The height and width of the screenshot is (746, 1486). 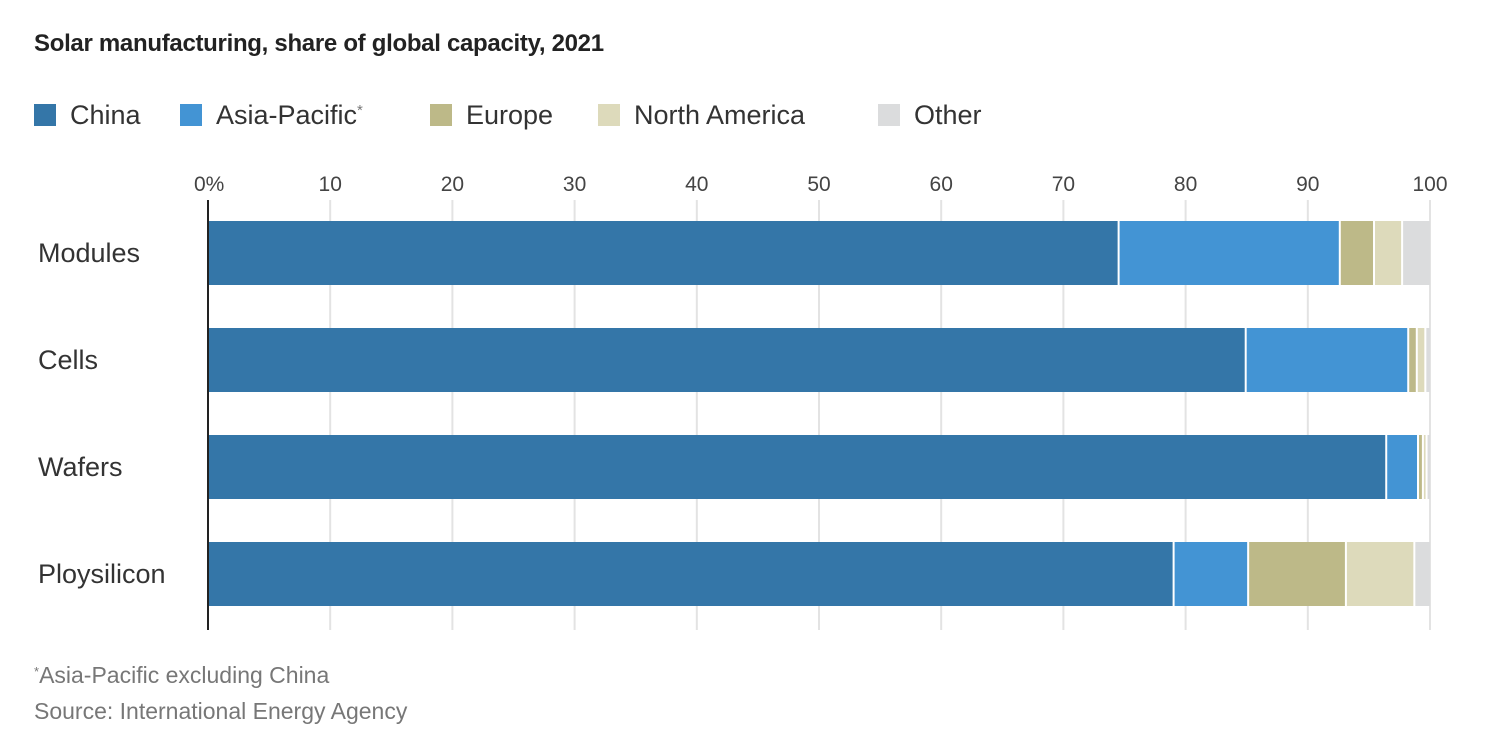 I want to click on x-tick-label: 100, so click(x=1429, y=184).